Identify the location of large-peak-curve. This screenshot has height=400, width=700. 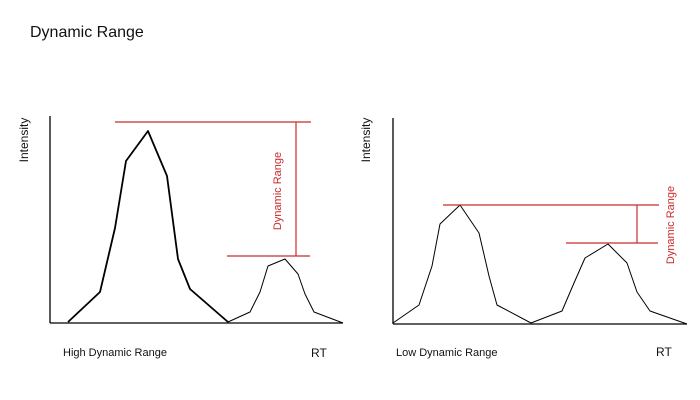
(148, 226).